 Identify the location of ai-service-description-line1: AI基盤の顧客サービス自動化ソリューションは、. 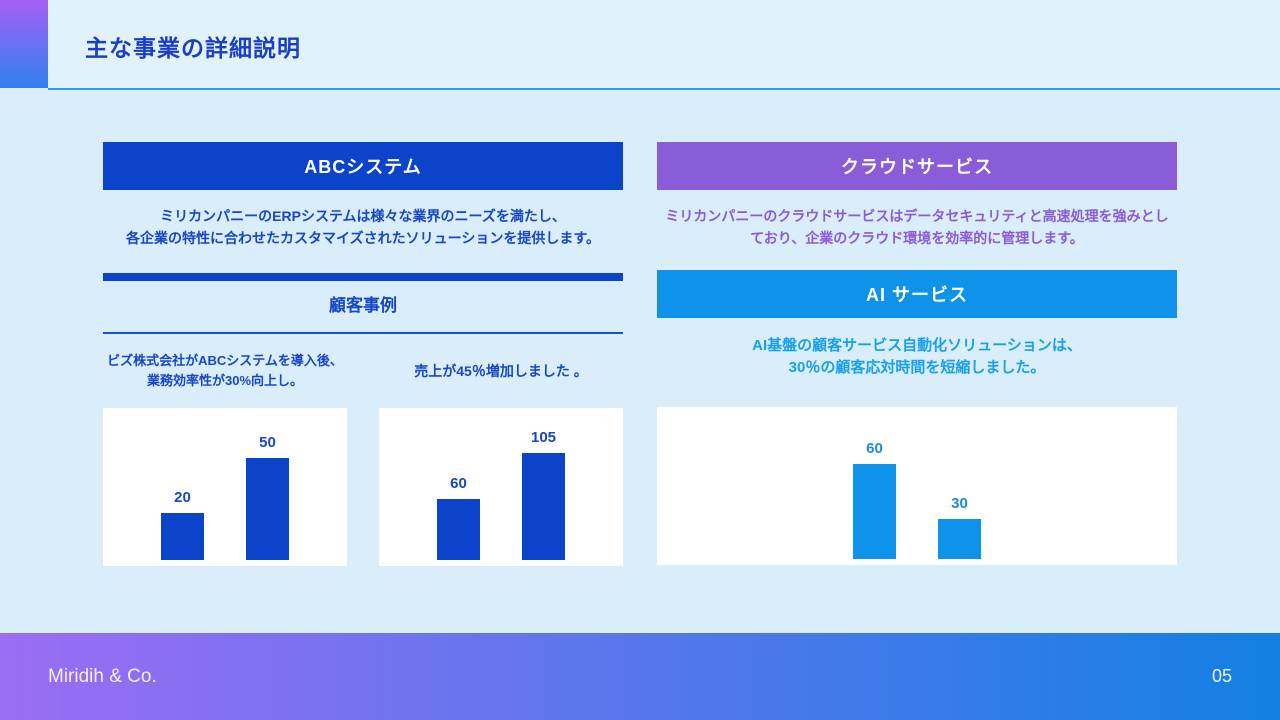
(917, 345).